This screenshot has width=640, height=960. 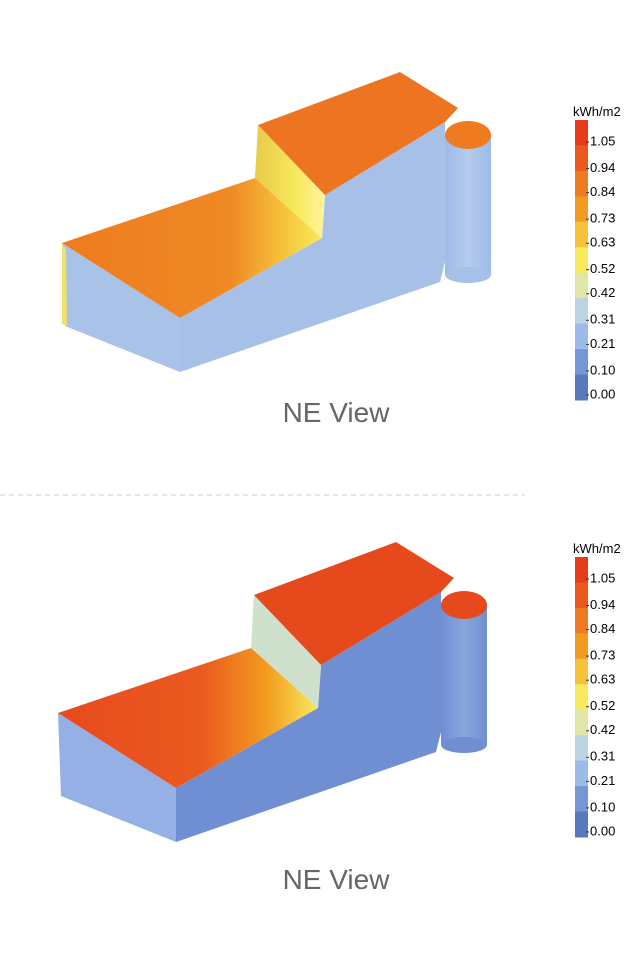 I want to click on wall-edge, so click(x=64, y=284).